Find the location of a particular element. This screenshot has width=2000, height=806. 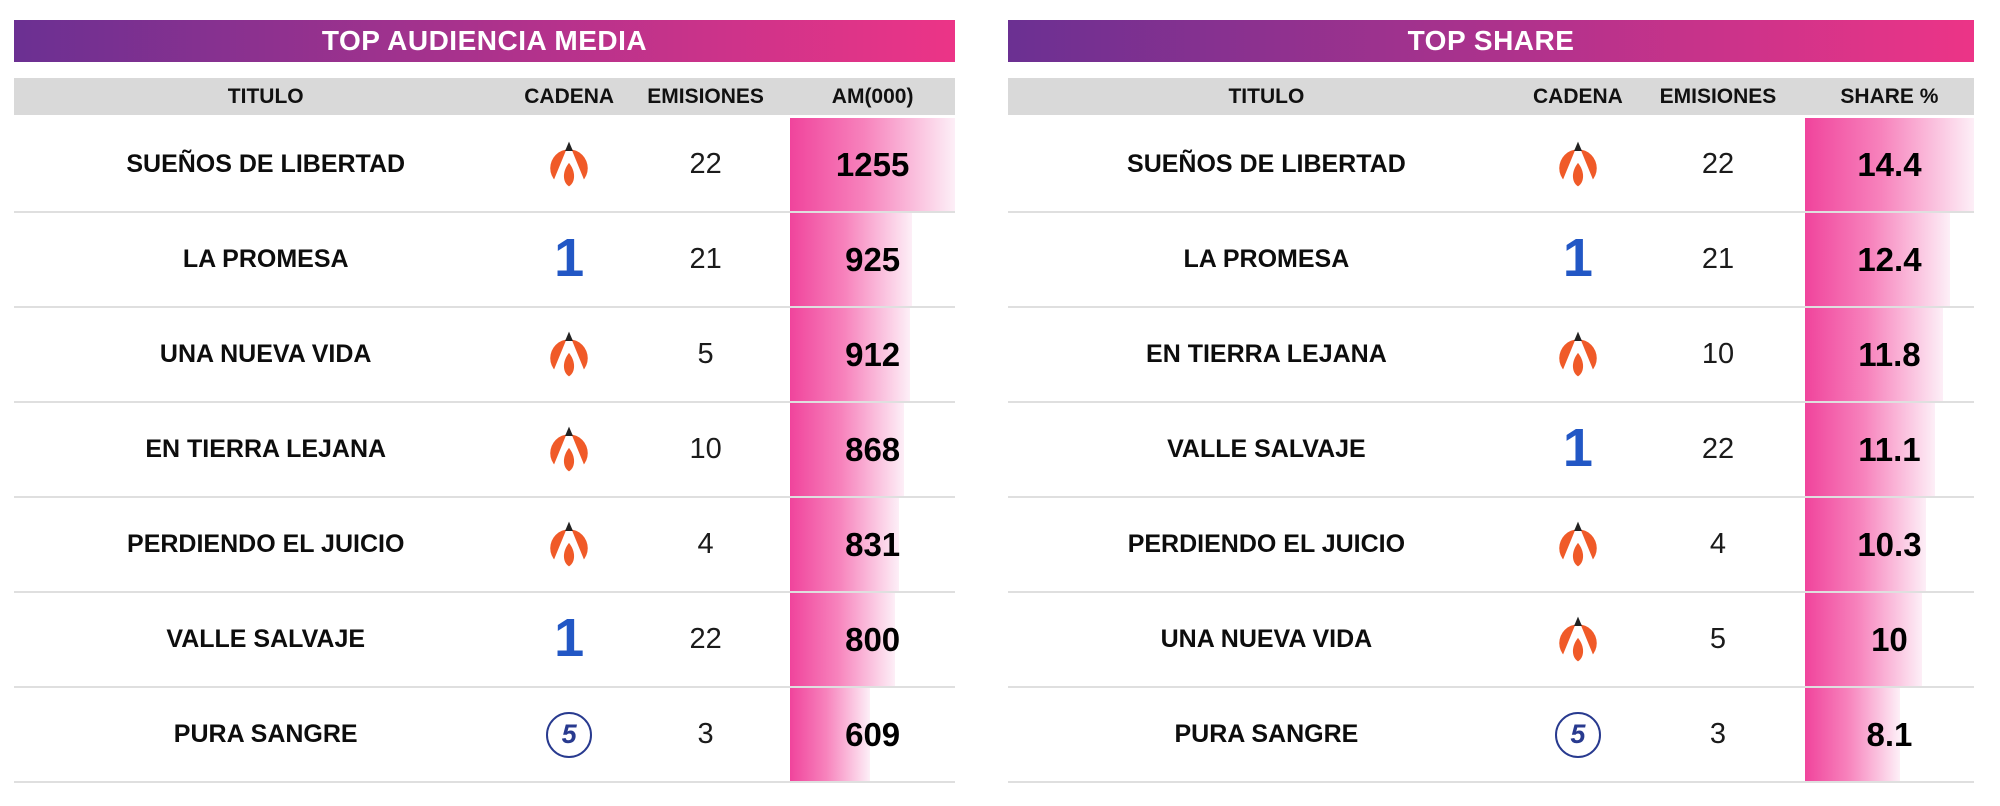

value-label: 912 is located at coordinates (873, 354).